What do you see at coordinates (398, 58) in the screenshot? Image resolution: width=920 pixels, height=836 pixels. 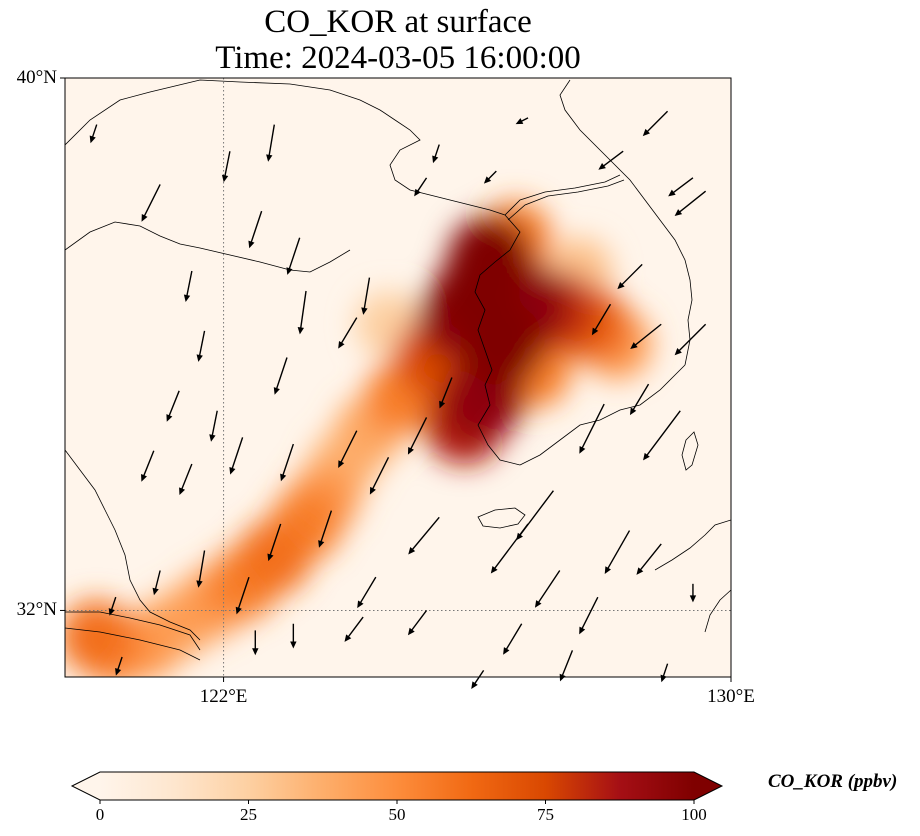 I see `plot-subtitle: Time: 2024-03-05 16:00:00` at bounding box center [398, 58].